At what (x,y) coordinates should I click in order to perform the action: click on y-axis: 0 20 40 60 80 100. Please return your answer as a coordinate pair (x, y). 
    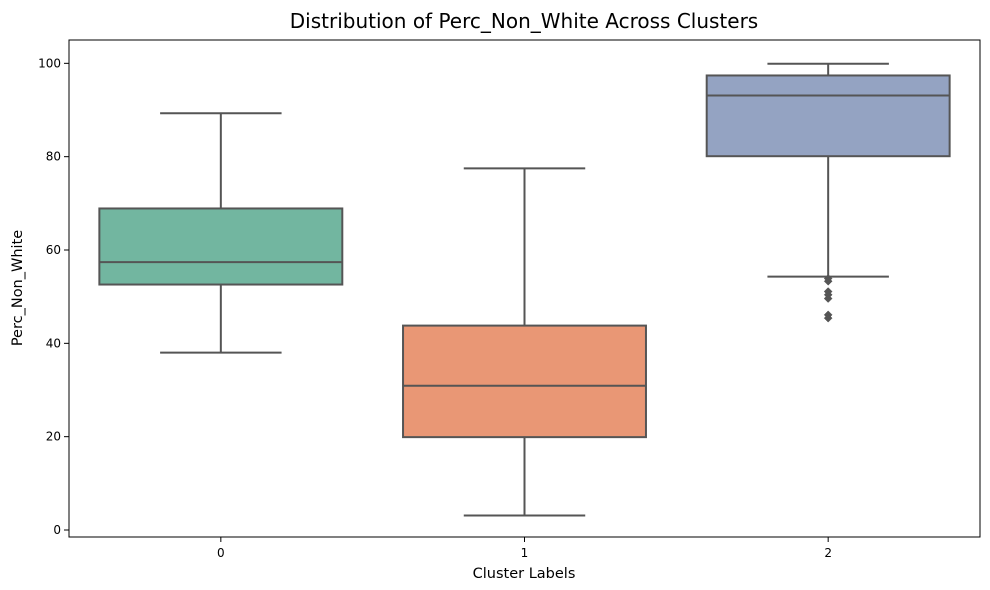
    Looking at the image, I should click on (53, 296).